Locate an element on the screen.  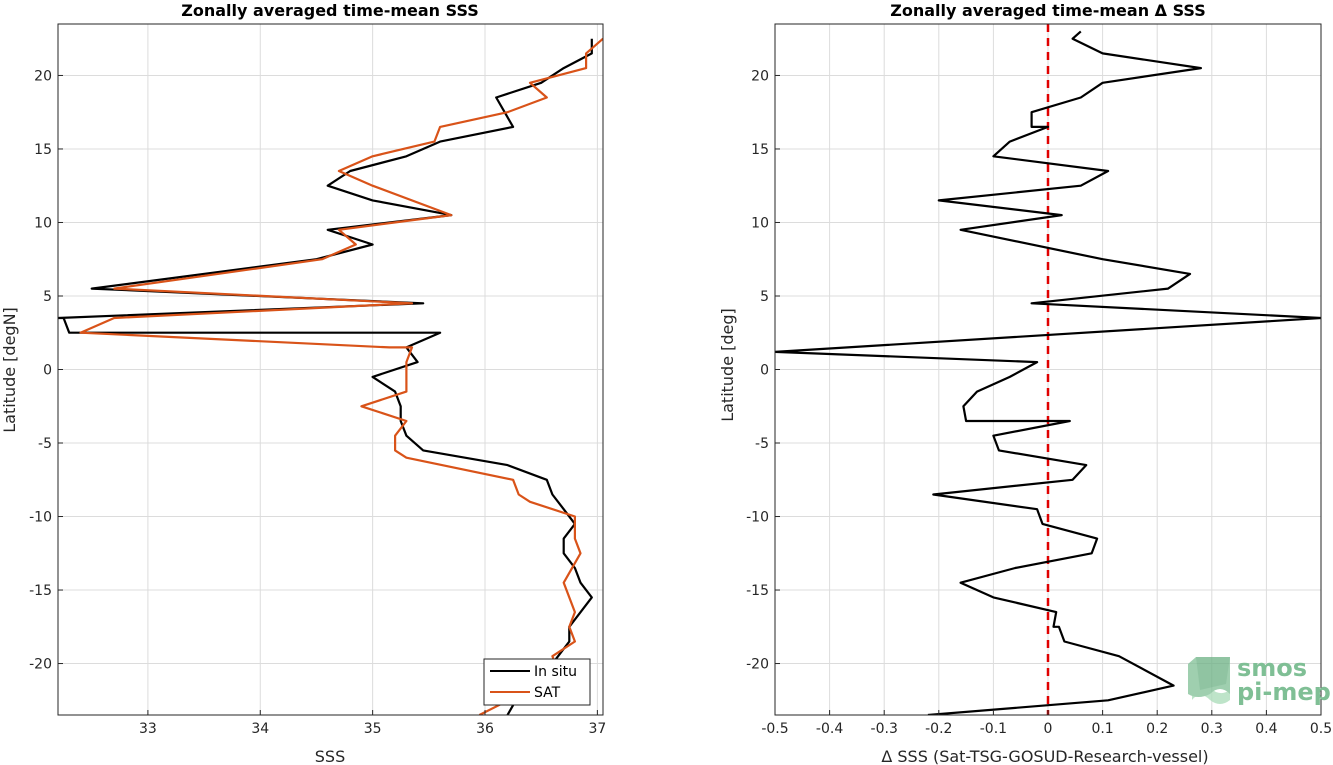
x-tick-label: -0.4 is located at coordinates (829, 729).